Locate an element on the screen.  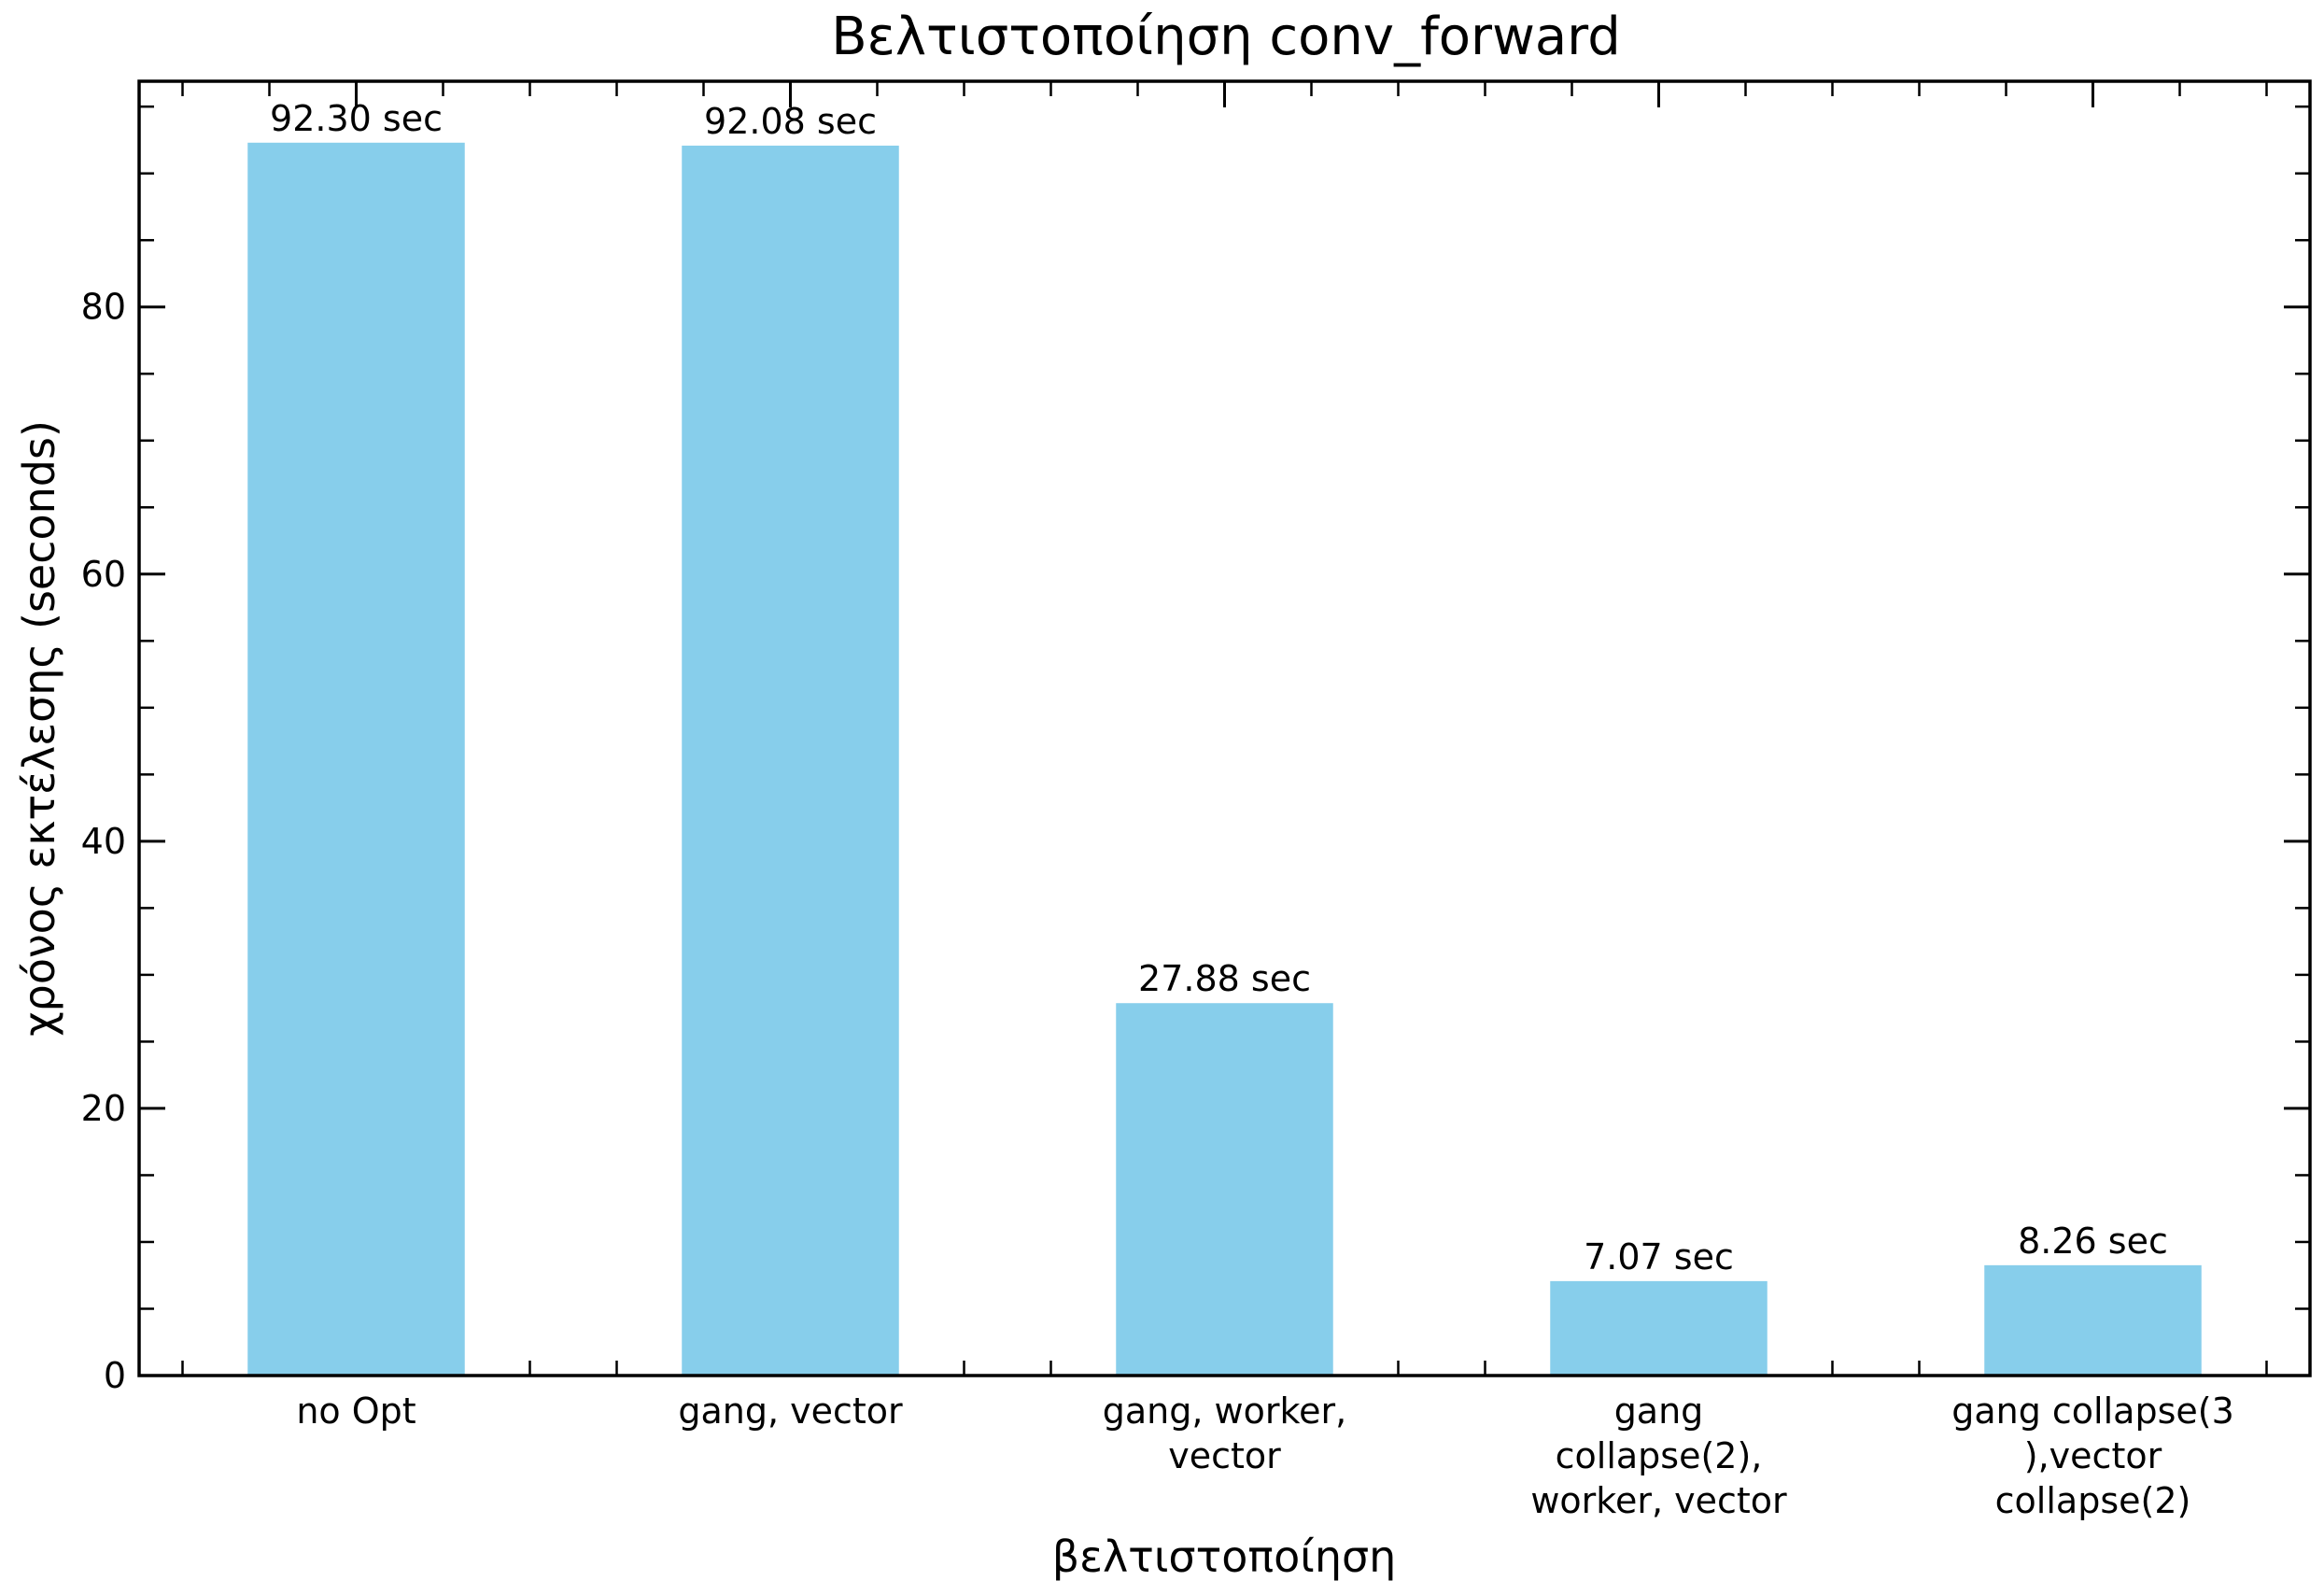
y-tick-label: 0 is located at coordinates (115, 1376).